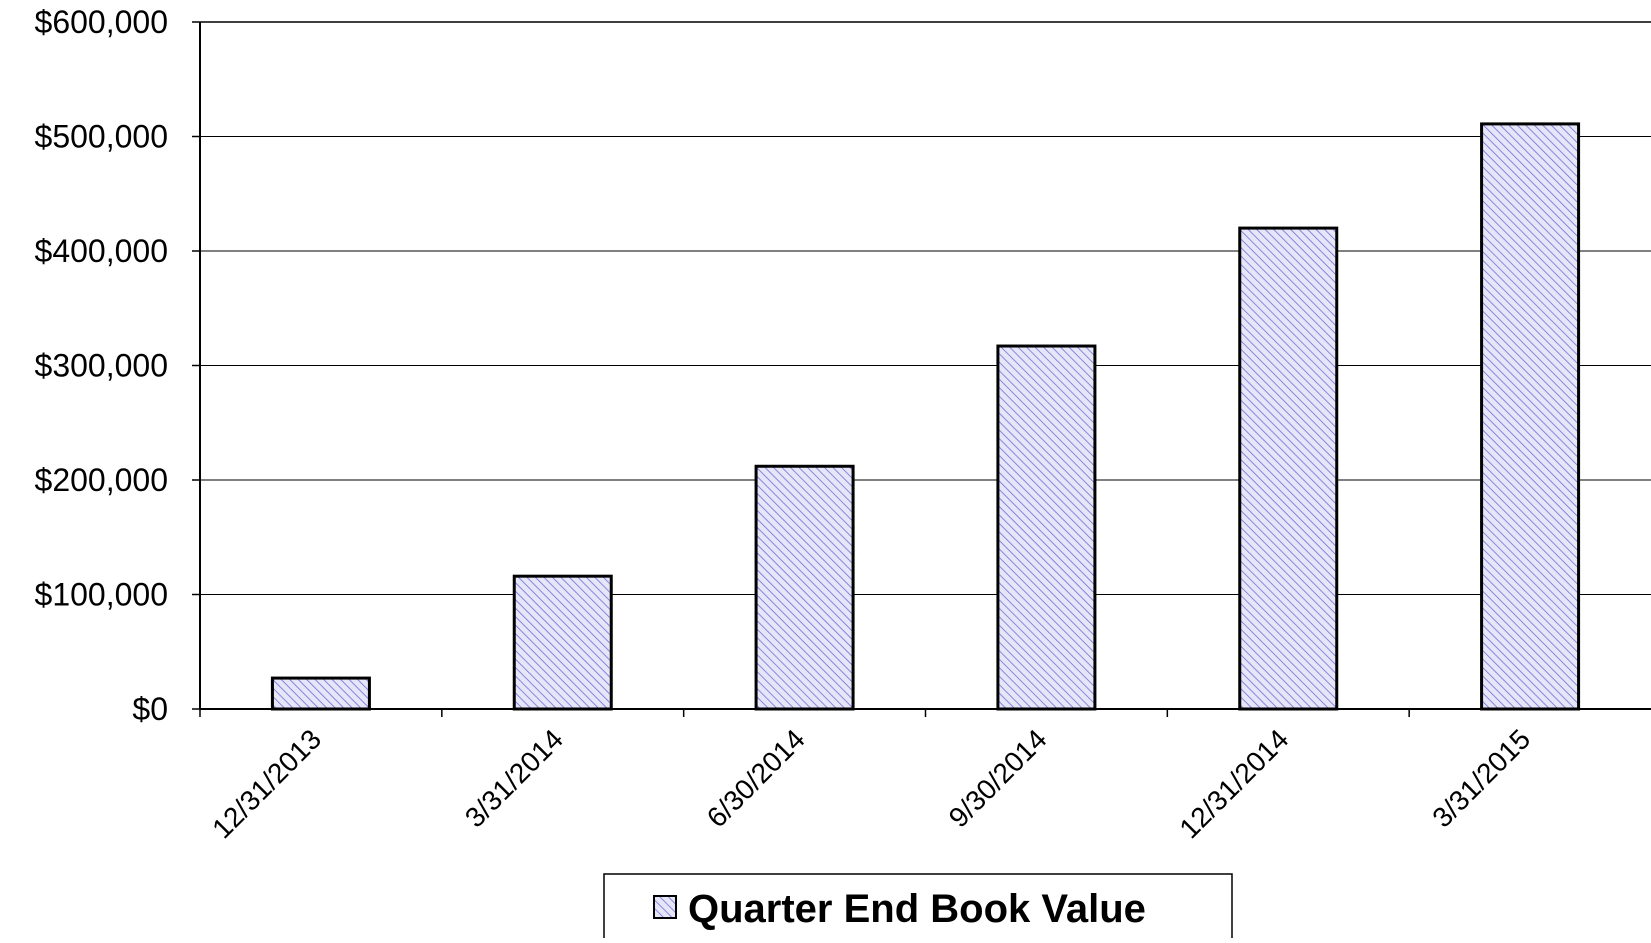 The height and width of the screenshot is (943, 1651). What do you see at coordinates (101, 595) in the screenshot?
I see `y-tick-label: $100,000` at bounding box center [101, 595].